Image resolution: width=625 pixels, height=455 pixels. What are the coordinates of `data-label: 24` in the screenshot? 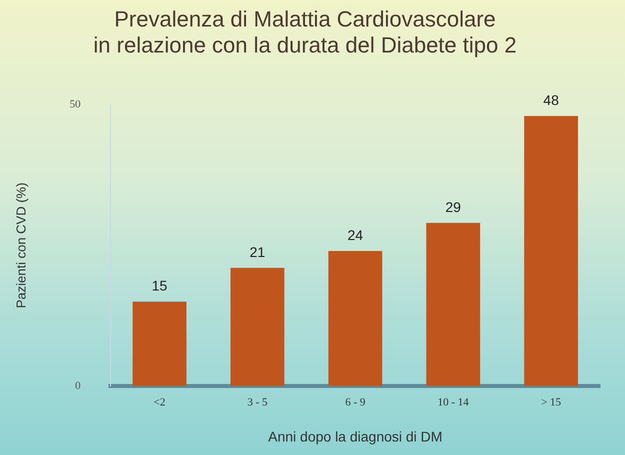 It's located at (356, 234).